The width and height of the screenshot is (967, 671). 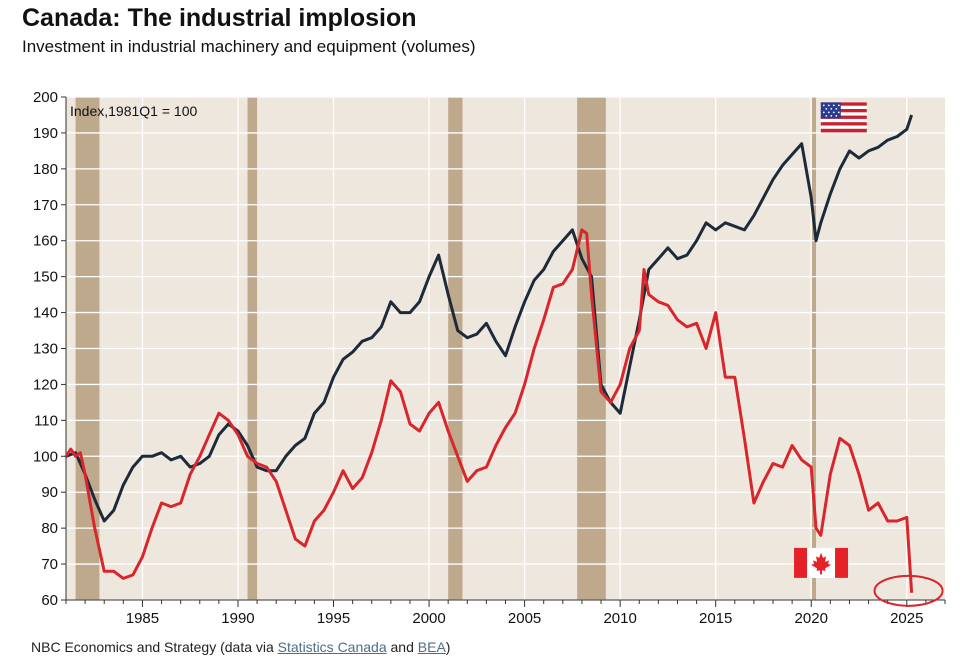 I want to click on x-tick-labels: 1985 1990 1995 2000 2005 2010 2015 2020 2025, so click(x=525, y=618).